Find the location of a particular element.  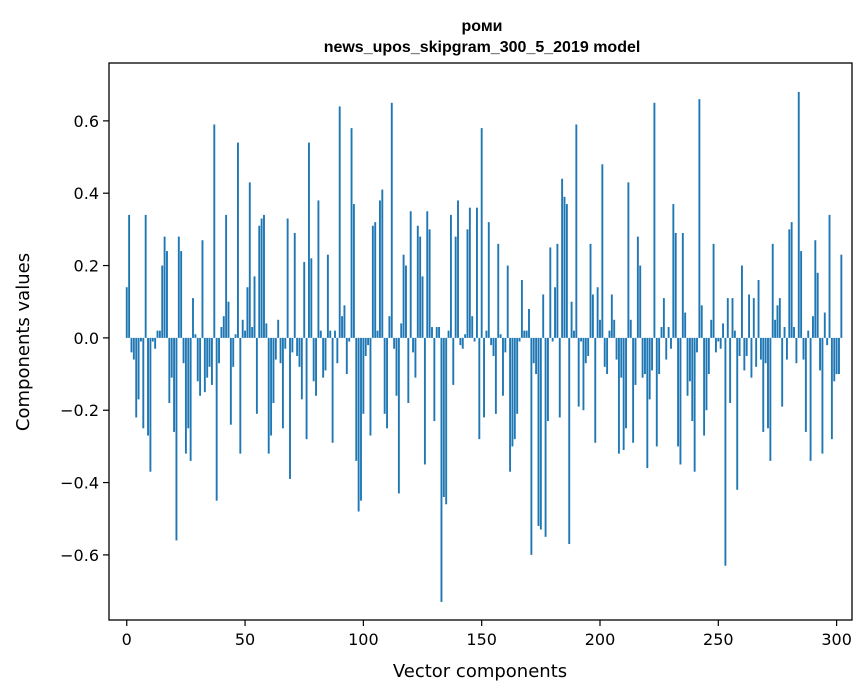

chart-subtitle: news_upos_skipgram_300_5_2019 model is located at coordinates (482, 47).